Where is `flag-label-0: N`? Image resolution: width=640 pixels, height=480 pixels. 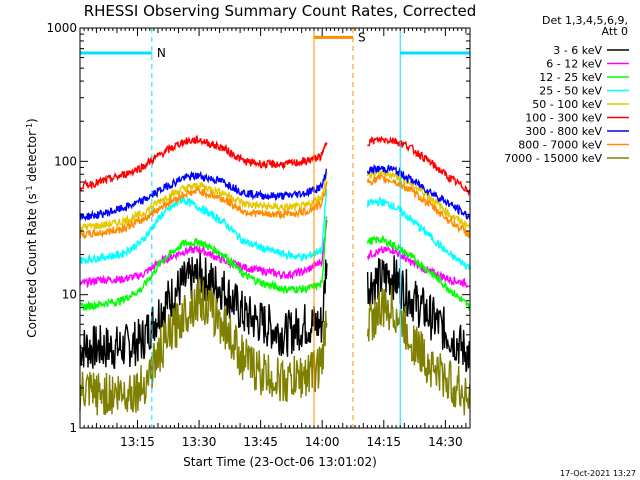 flag-label-0: N is located at coordinates (161, 53).